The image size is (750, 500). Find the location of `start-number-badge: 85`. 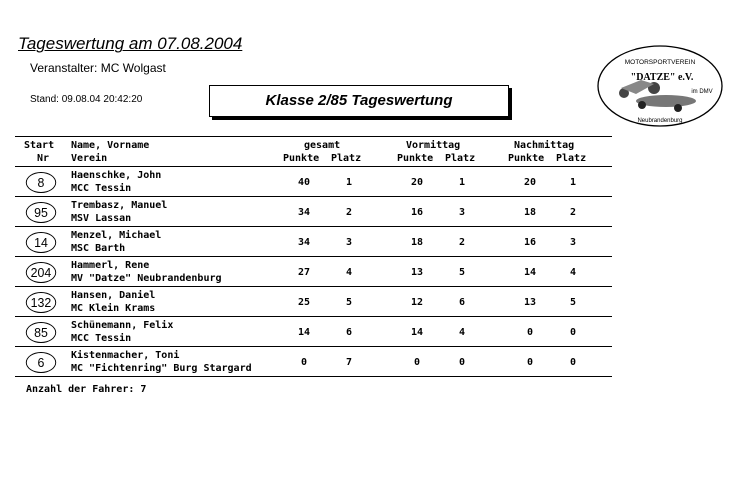

start-number-badge: 85 is located at coordinates (41, 332).